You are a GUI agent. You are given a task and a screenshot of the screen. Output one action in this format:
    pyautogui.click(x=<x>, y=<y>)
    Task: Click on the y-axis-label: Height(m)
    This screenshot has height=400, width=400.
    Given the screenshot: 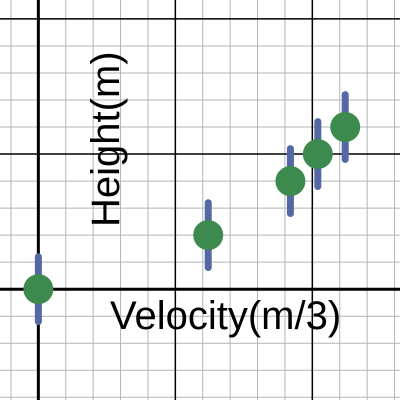 What is the action you would take?
    pyautogui.click(x=106, y=139)
    